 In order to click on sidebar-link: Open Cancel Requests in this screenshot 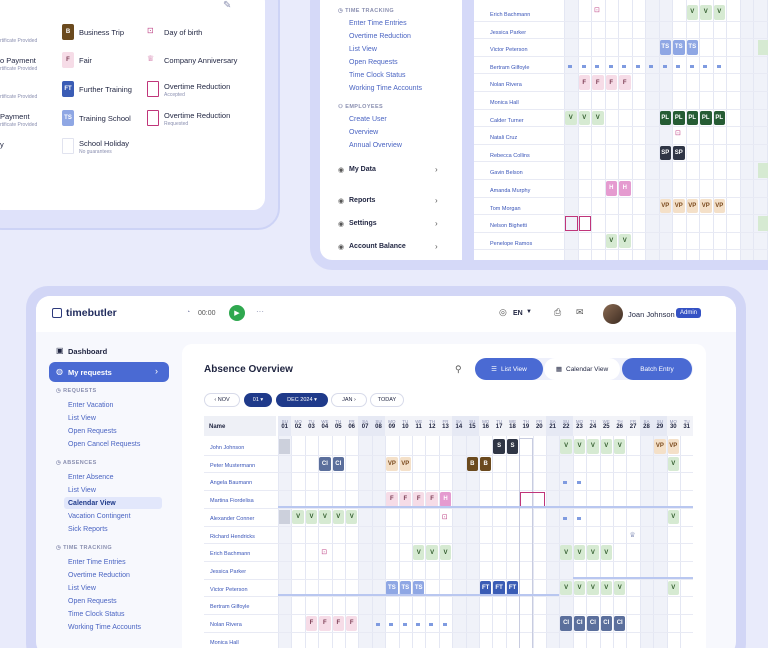, I will do `click(104, 444)`.